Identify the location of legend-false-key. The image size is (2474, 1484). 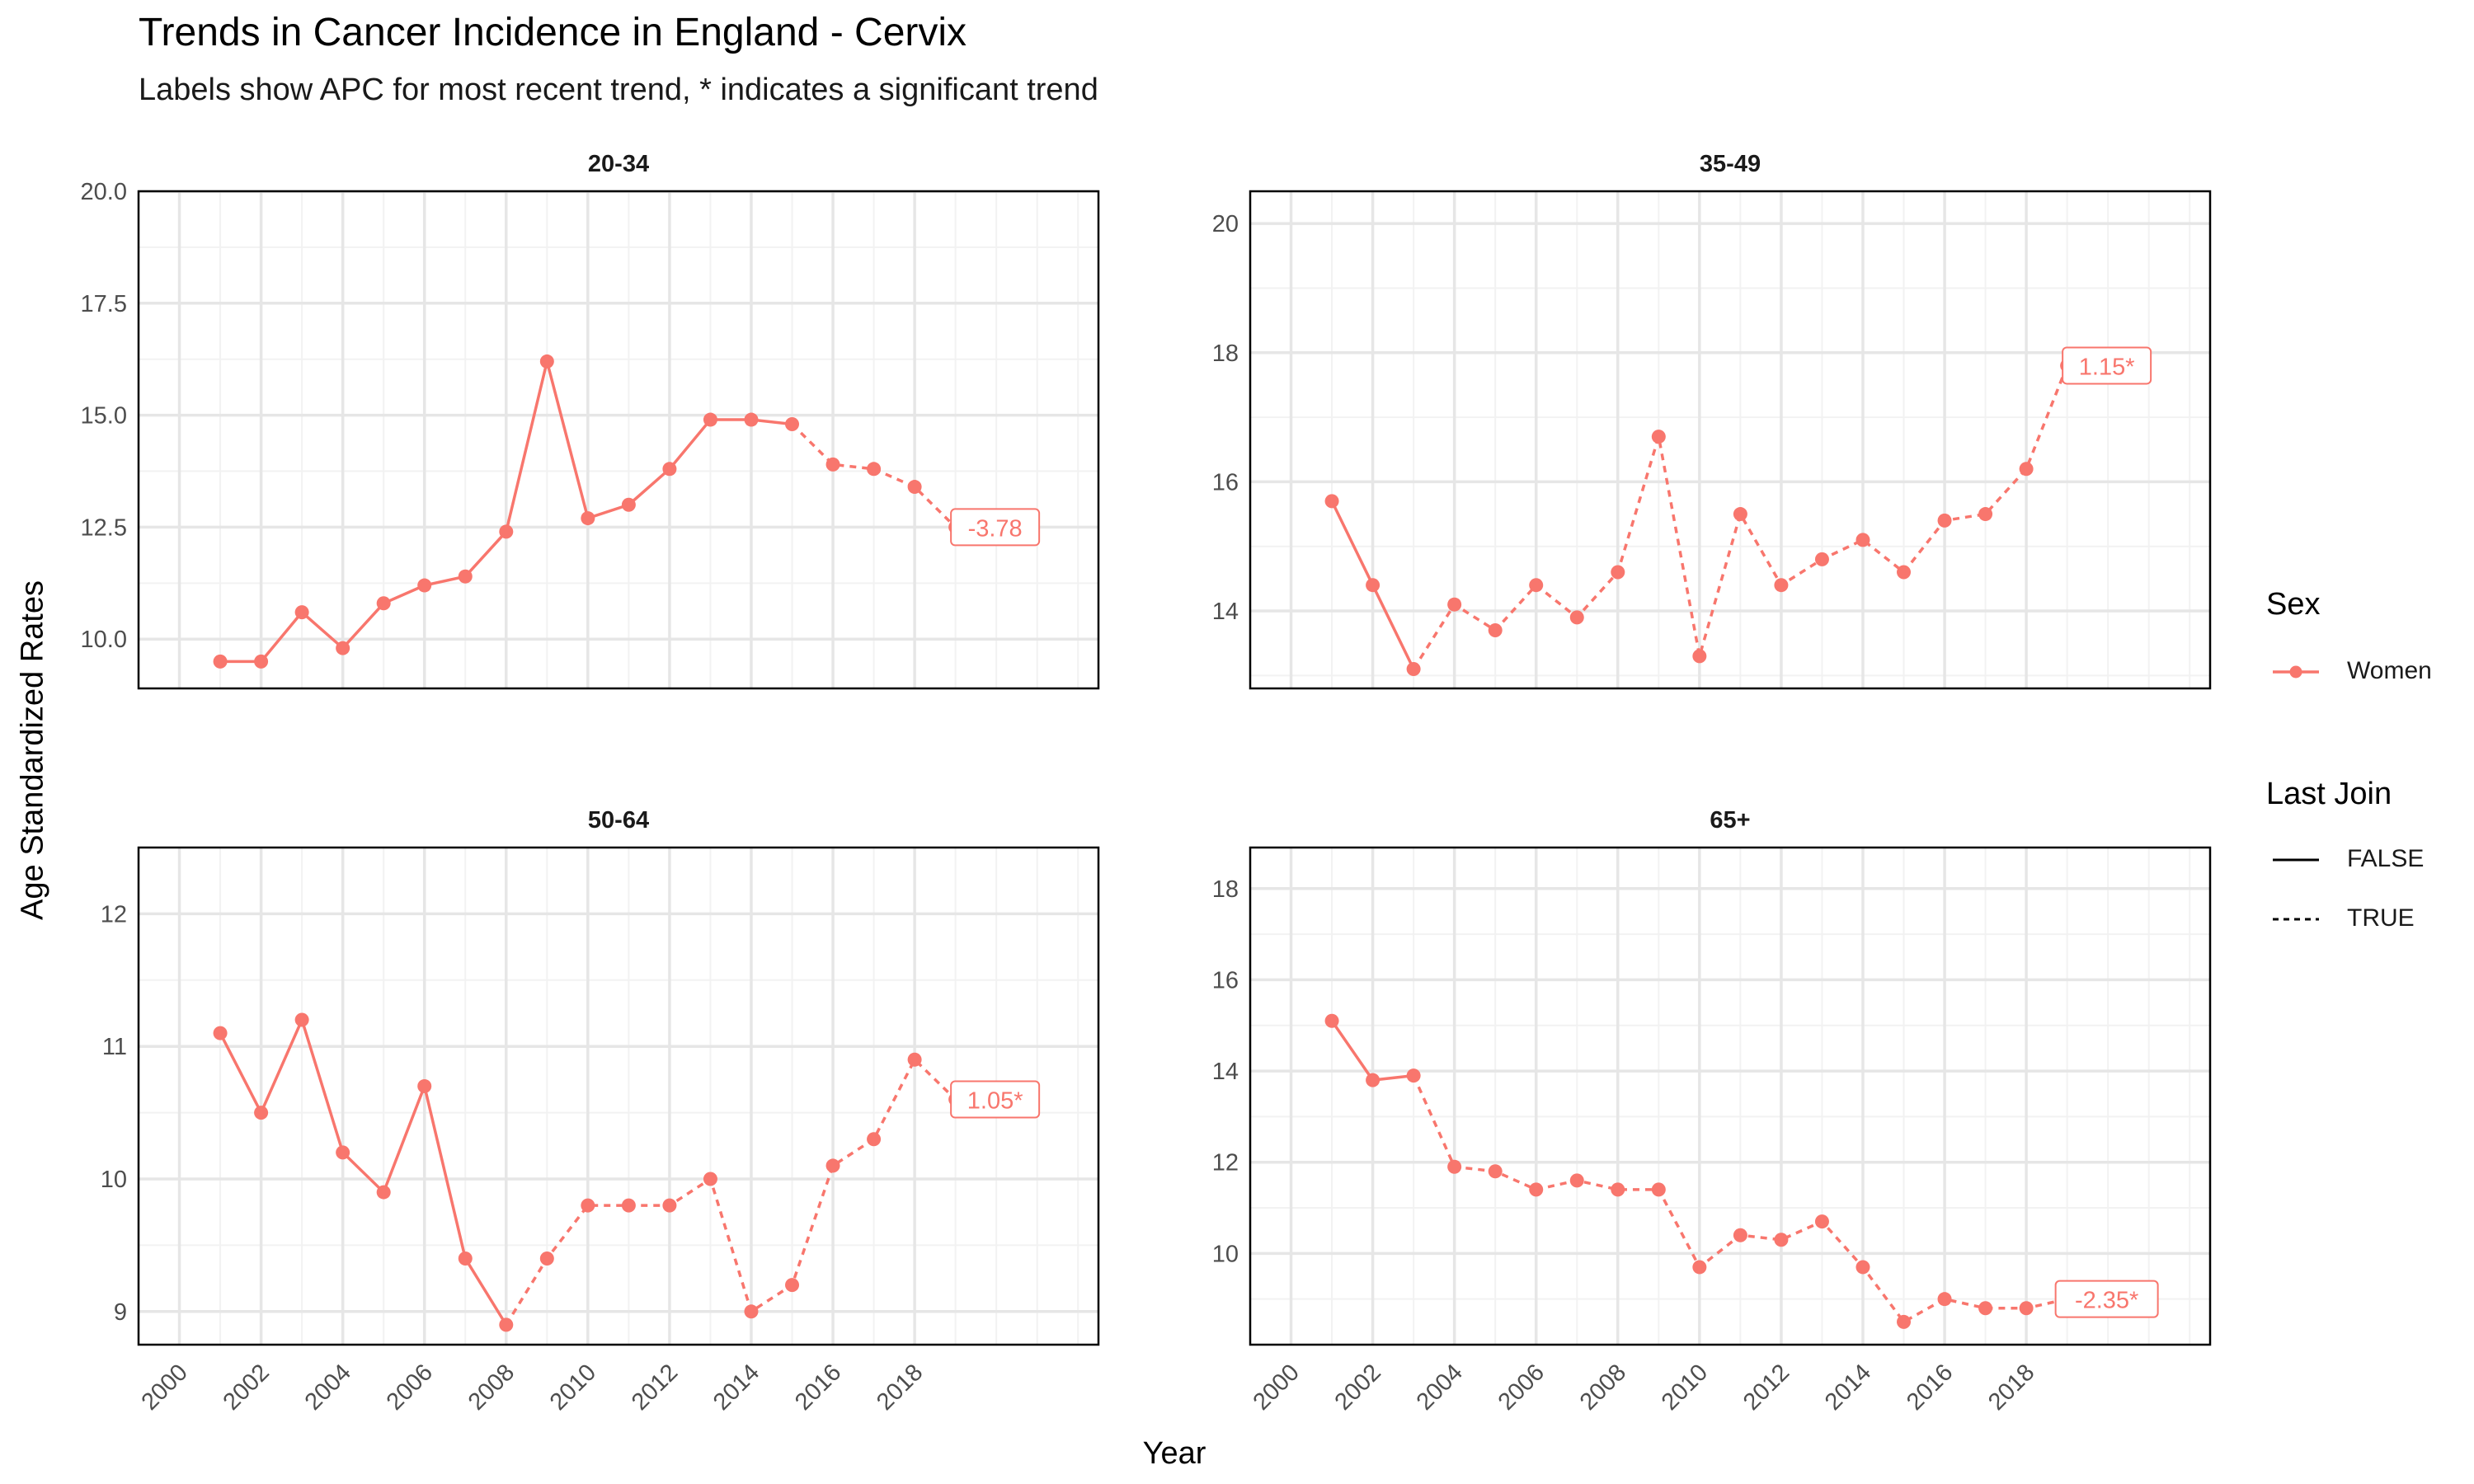
(2296, 860).